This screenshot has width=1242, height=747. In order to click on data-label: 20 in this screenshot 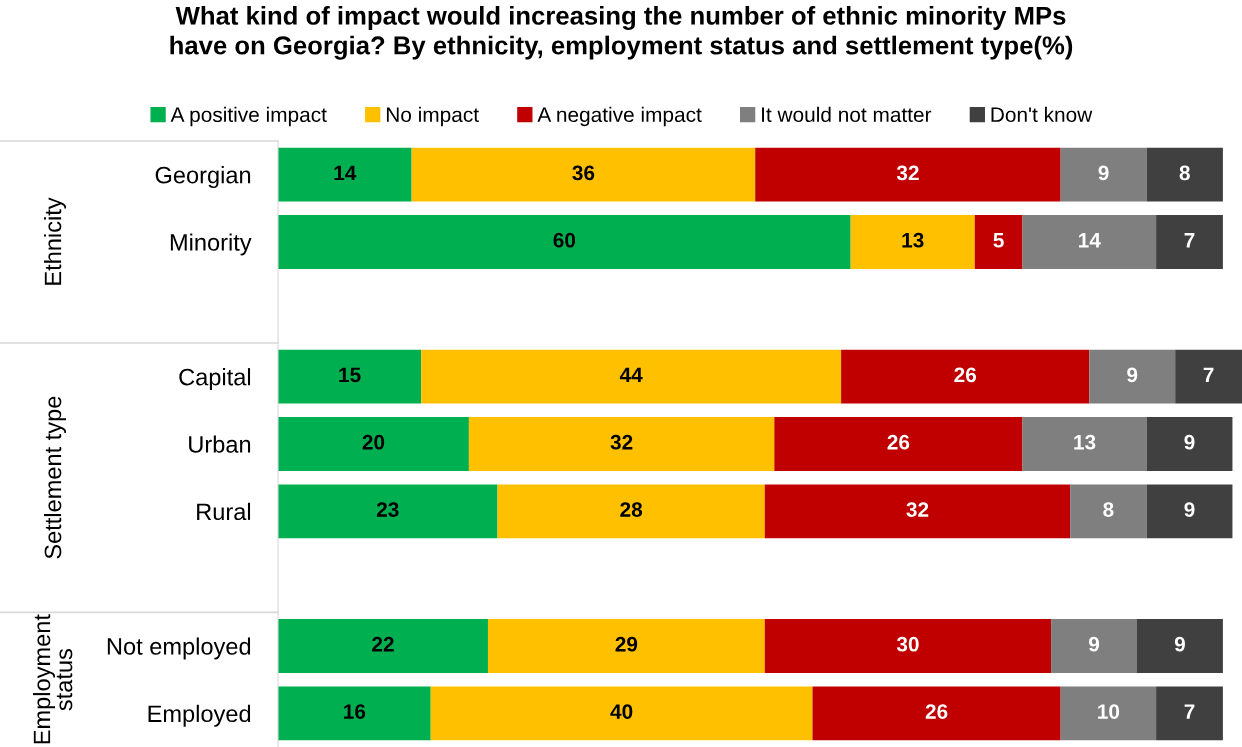, I will do `click(373, 442)`.